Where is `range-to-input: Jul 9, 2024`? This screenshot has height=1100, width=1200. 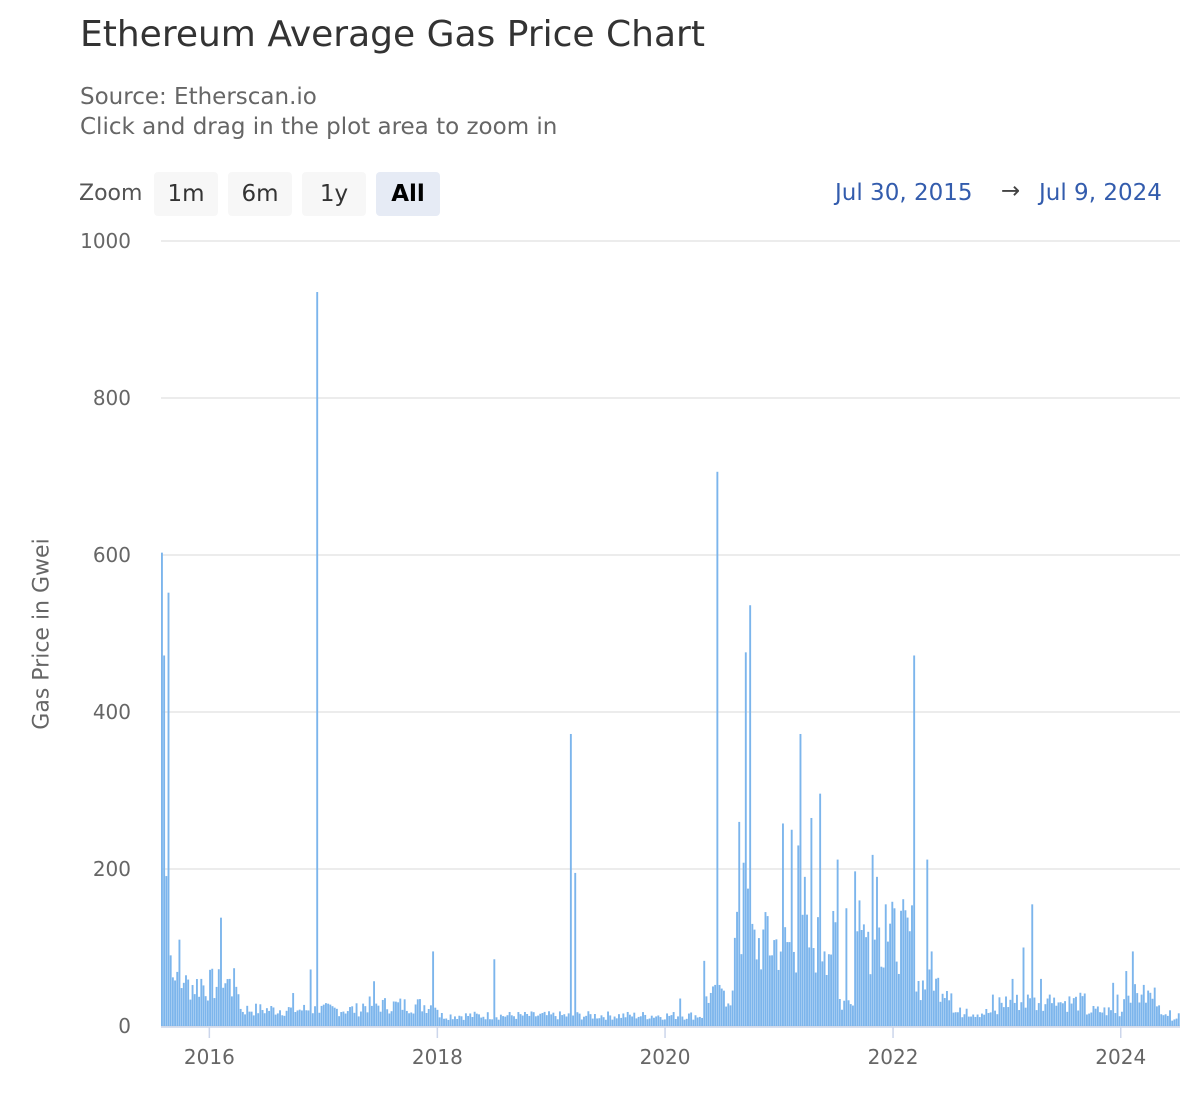
range-to-input: Jul 9, 2024 is located at coordinates (1100, 193).